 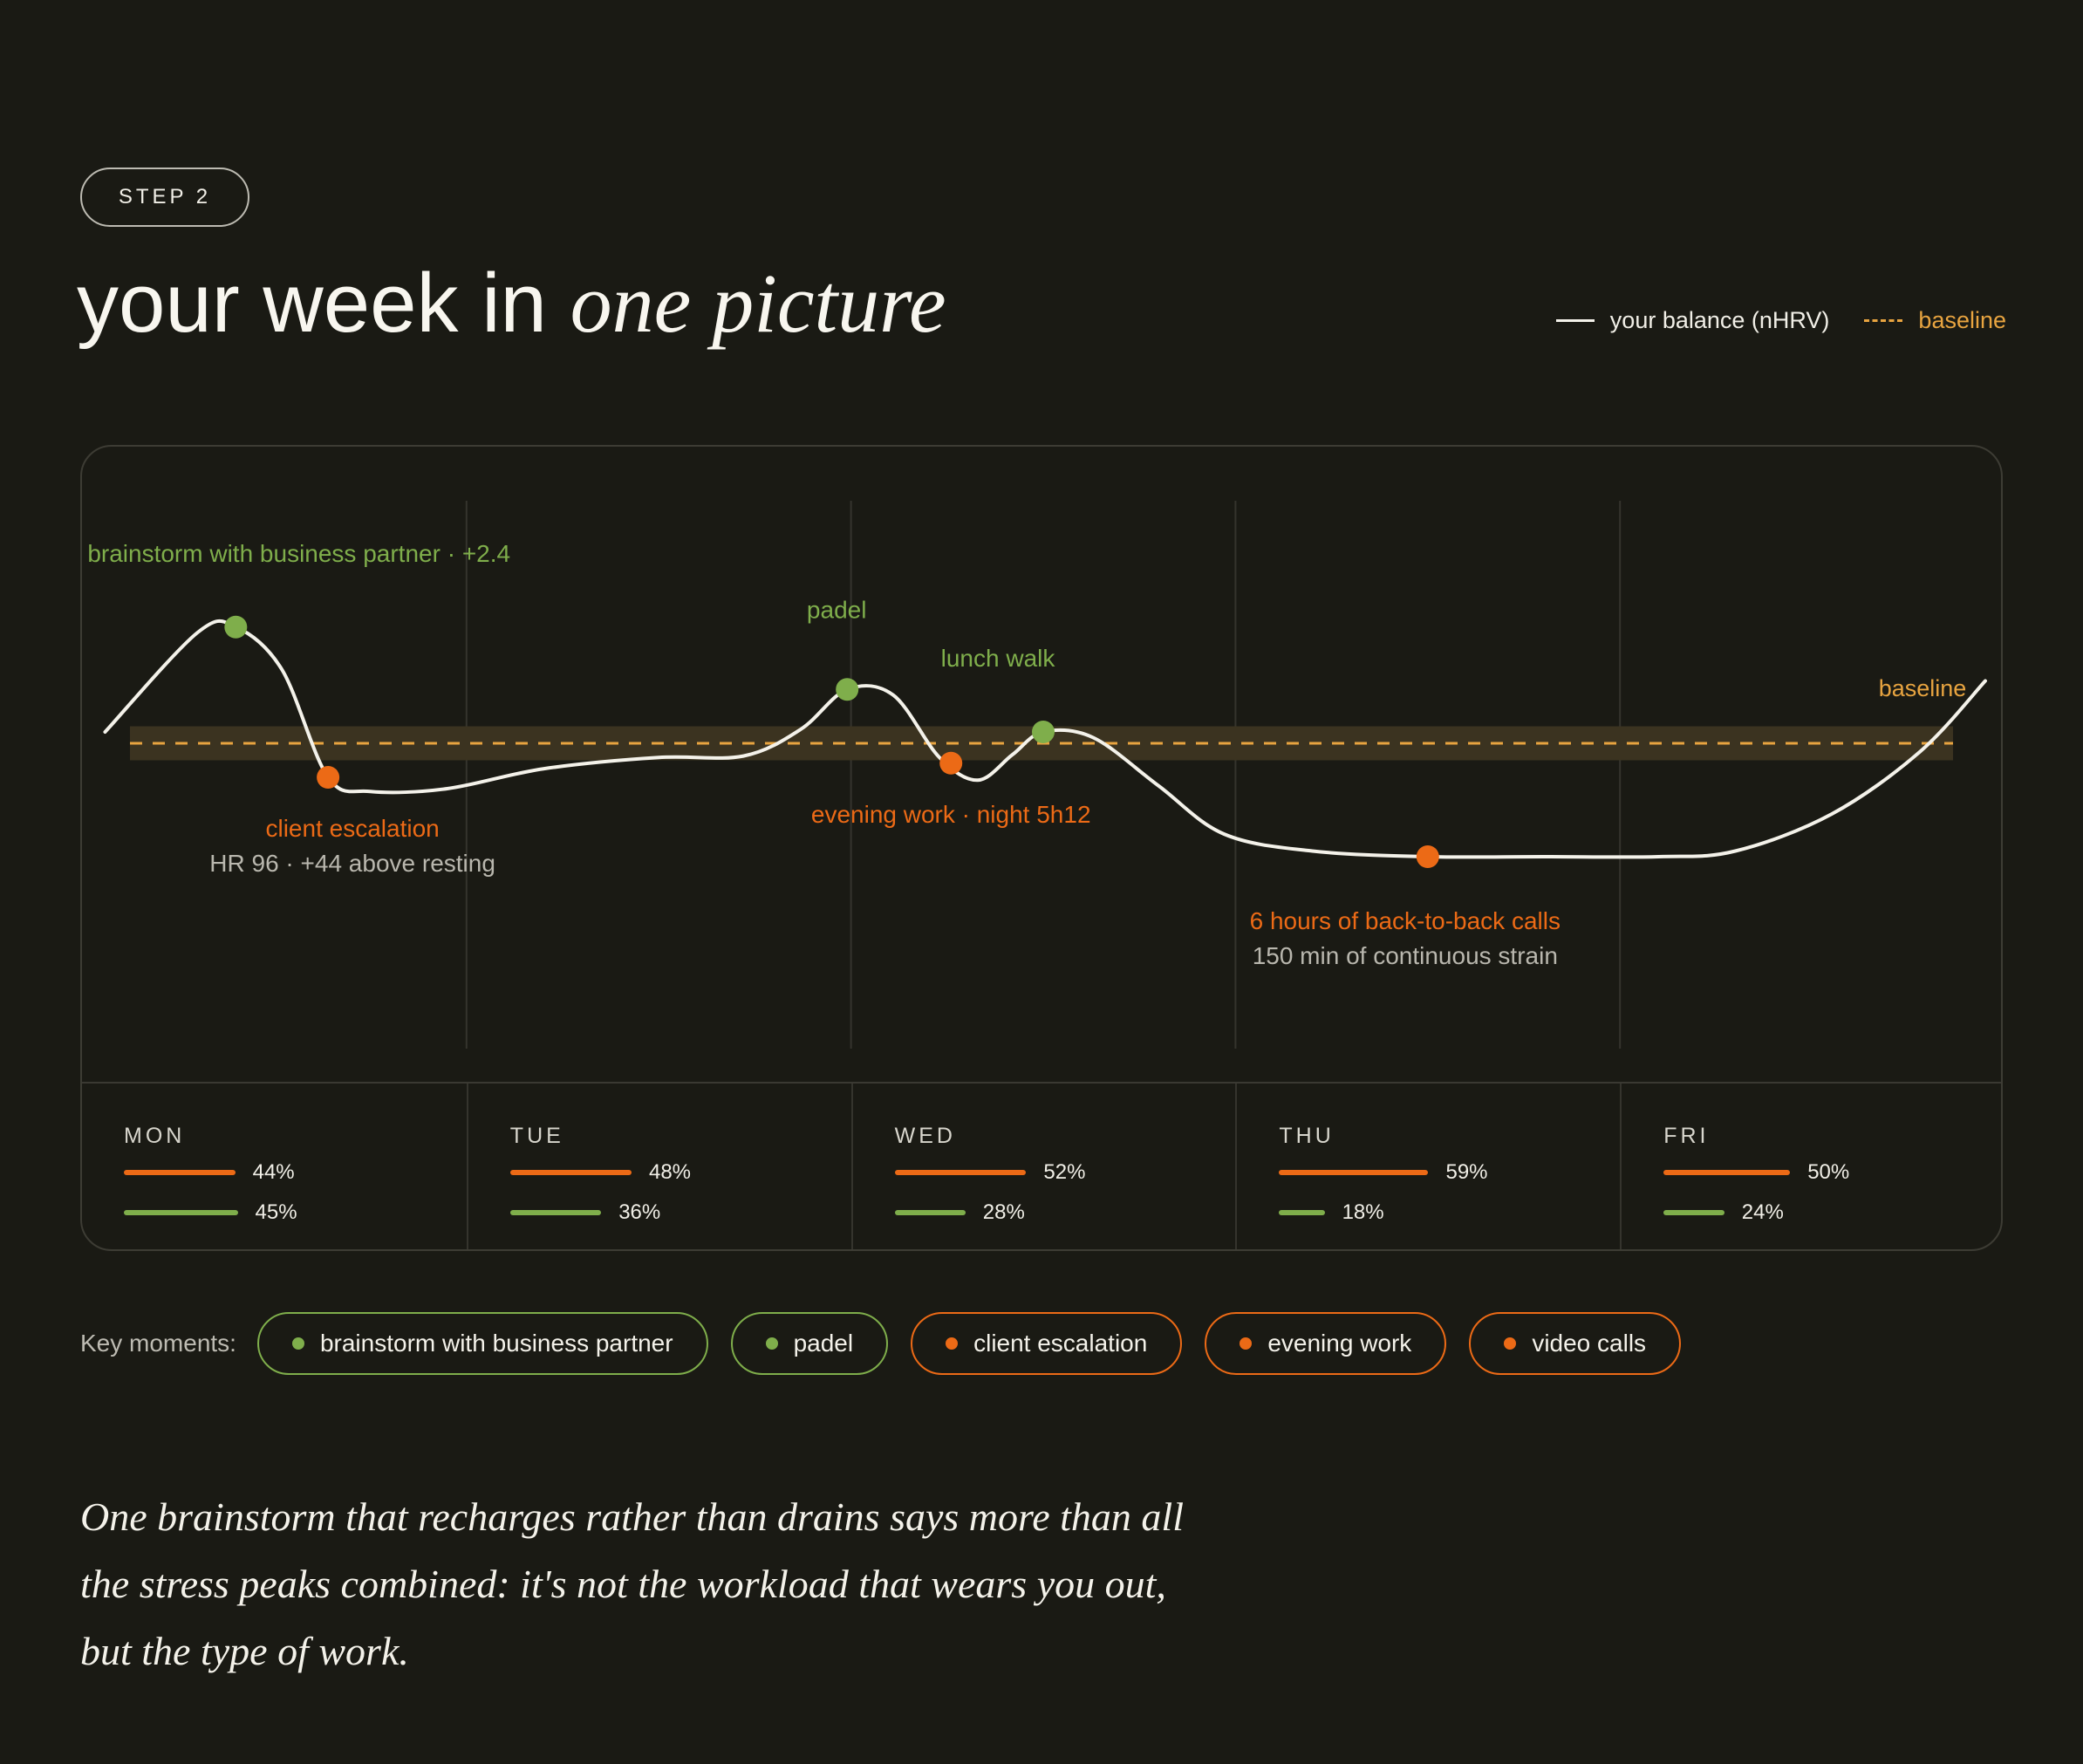 I want to click on key-moment-chip: padel, so click(x=809, y=1343).